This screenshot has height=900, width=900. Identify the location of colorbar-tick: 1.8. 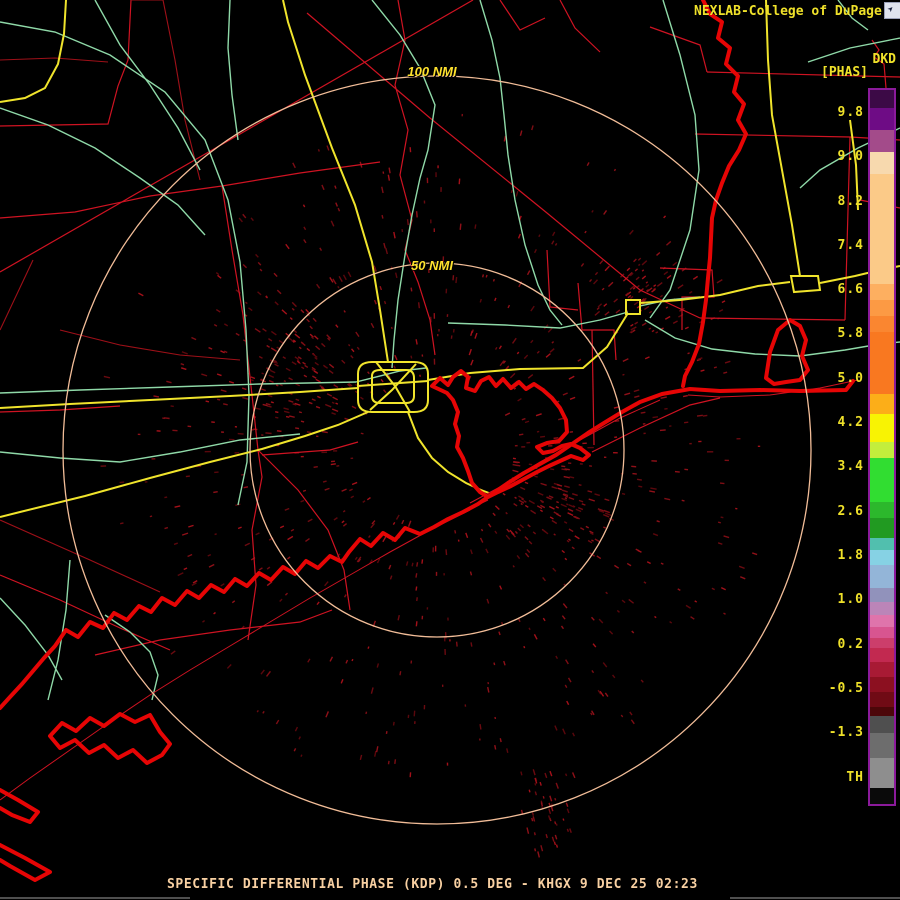
(850, 555).